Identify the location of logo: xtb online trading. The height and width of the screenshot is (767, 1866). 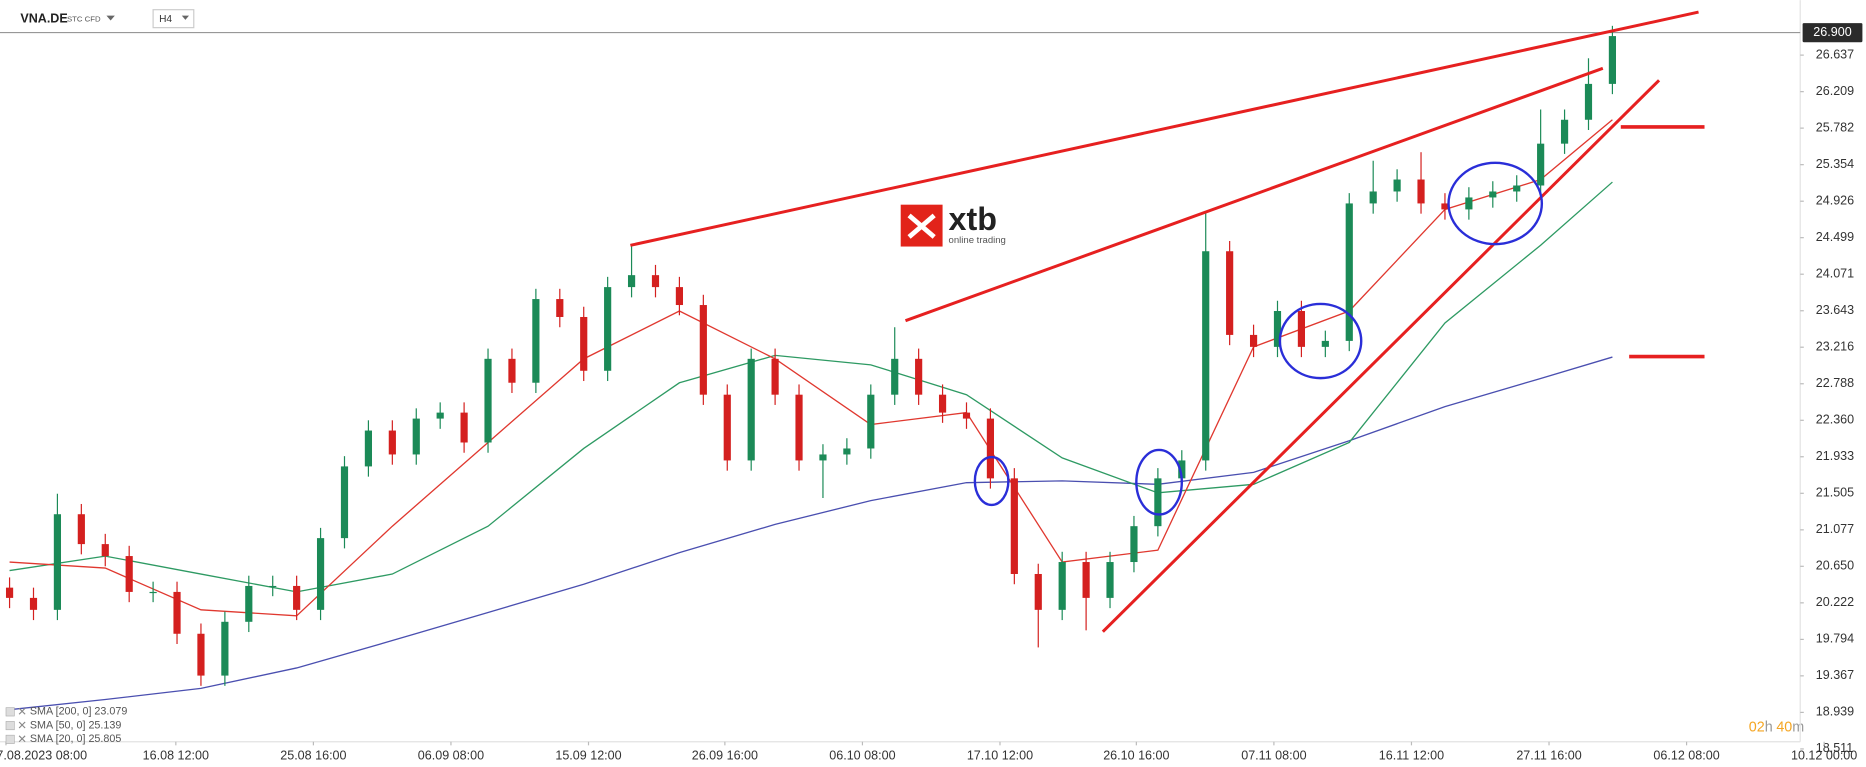
(953, 224).